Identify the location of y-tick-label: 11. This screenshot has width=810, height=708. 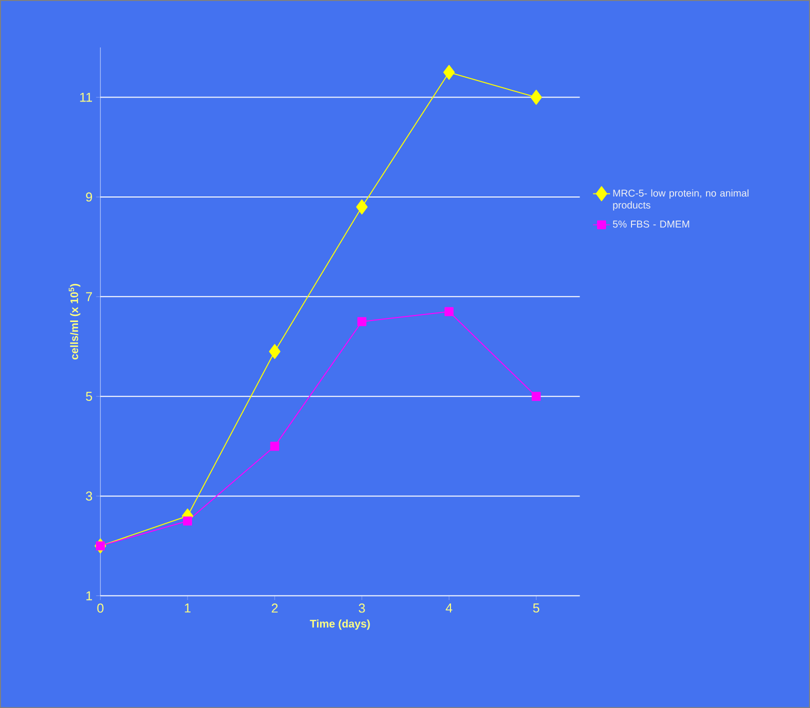
(86, 97).